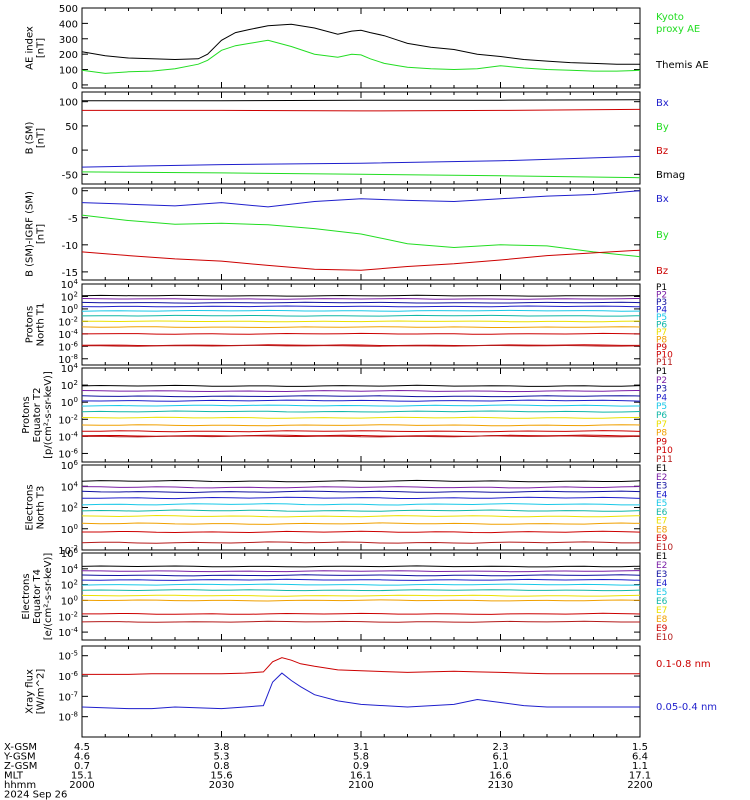  I want to click on y-axis-title: Electrons, so click(26, 596).